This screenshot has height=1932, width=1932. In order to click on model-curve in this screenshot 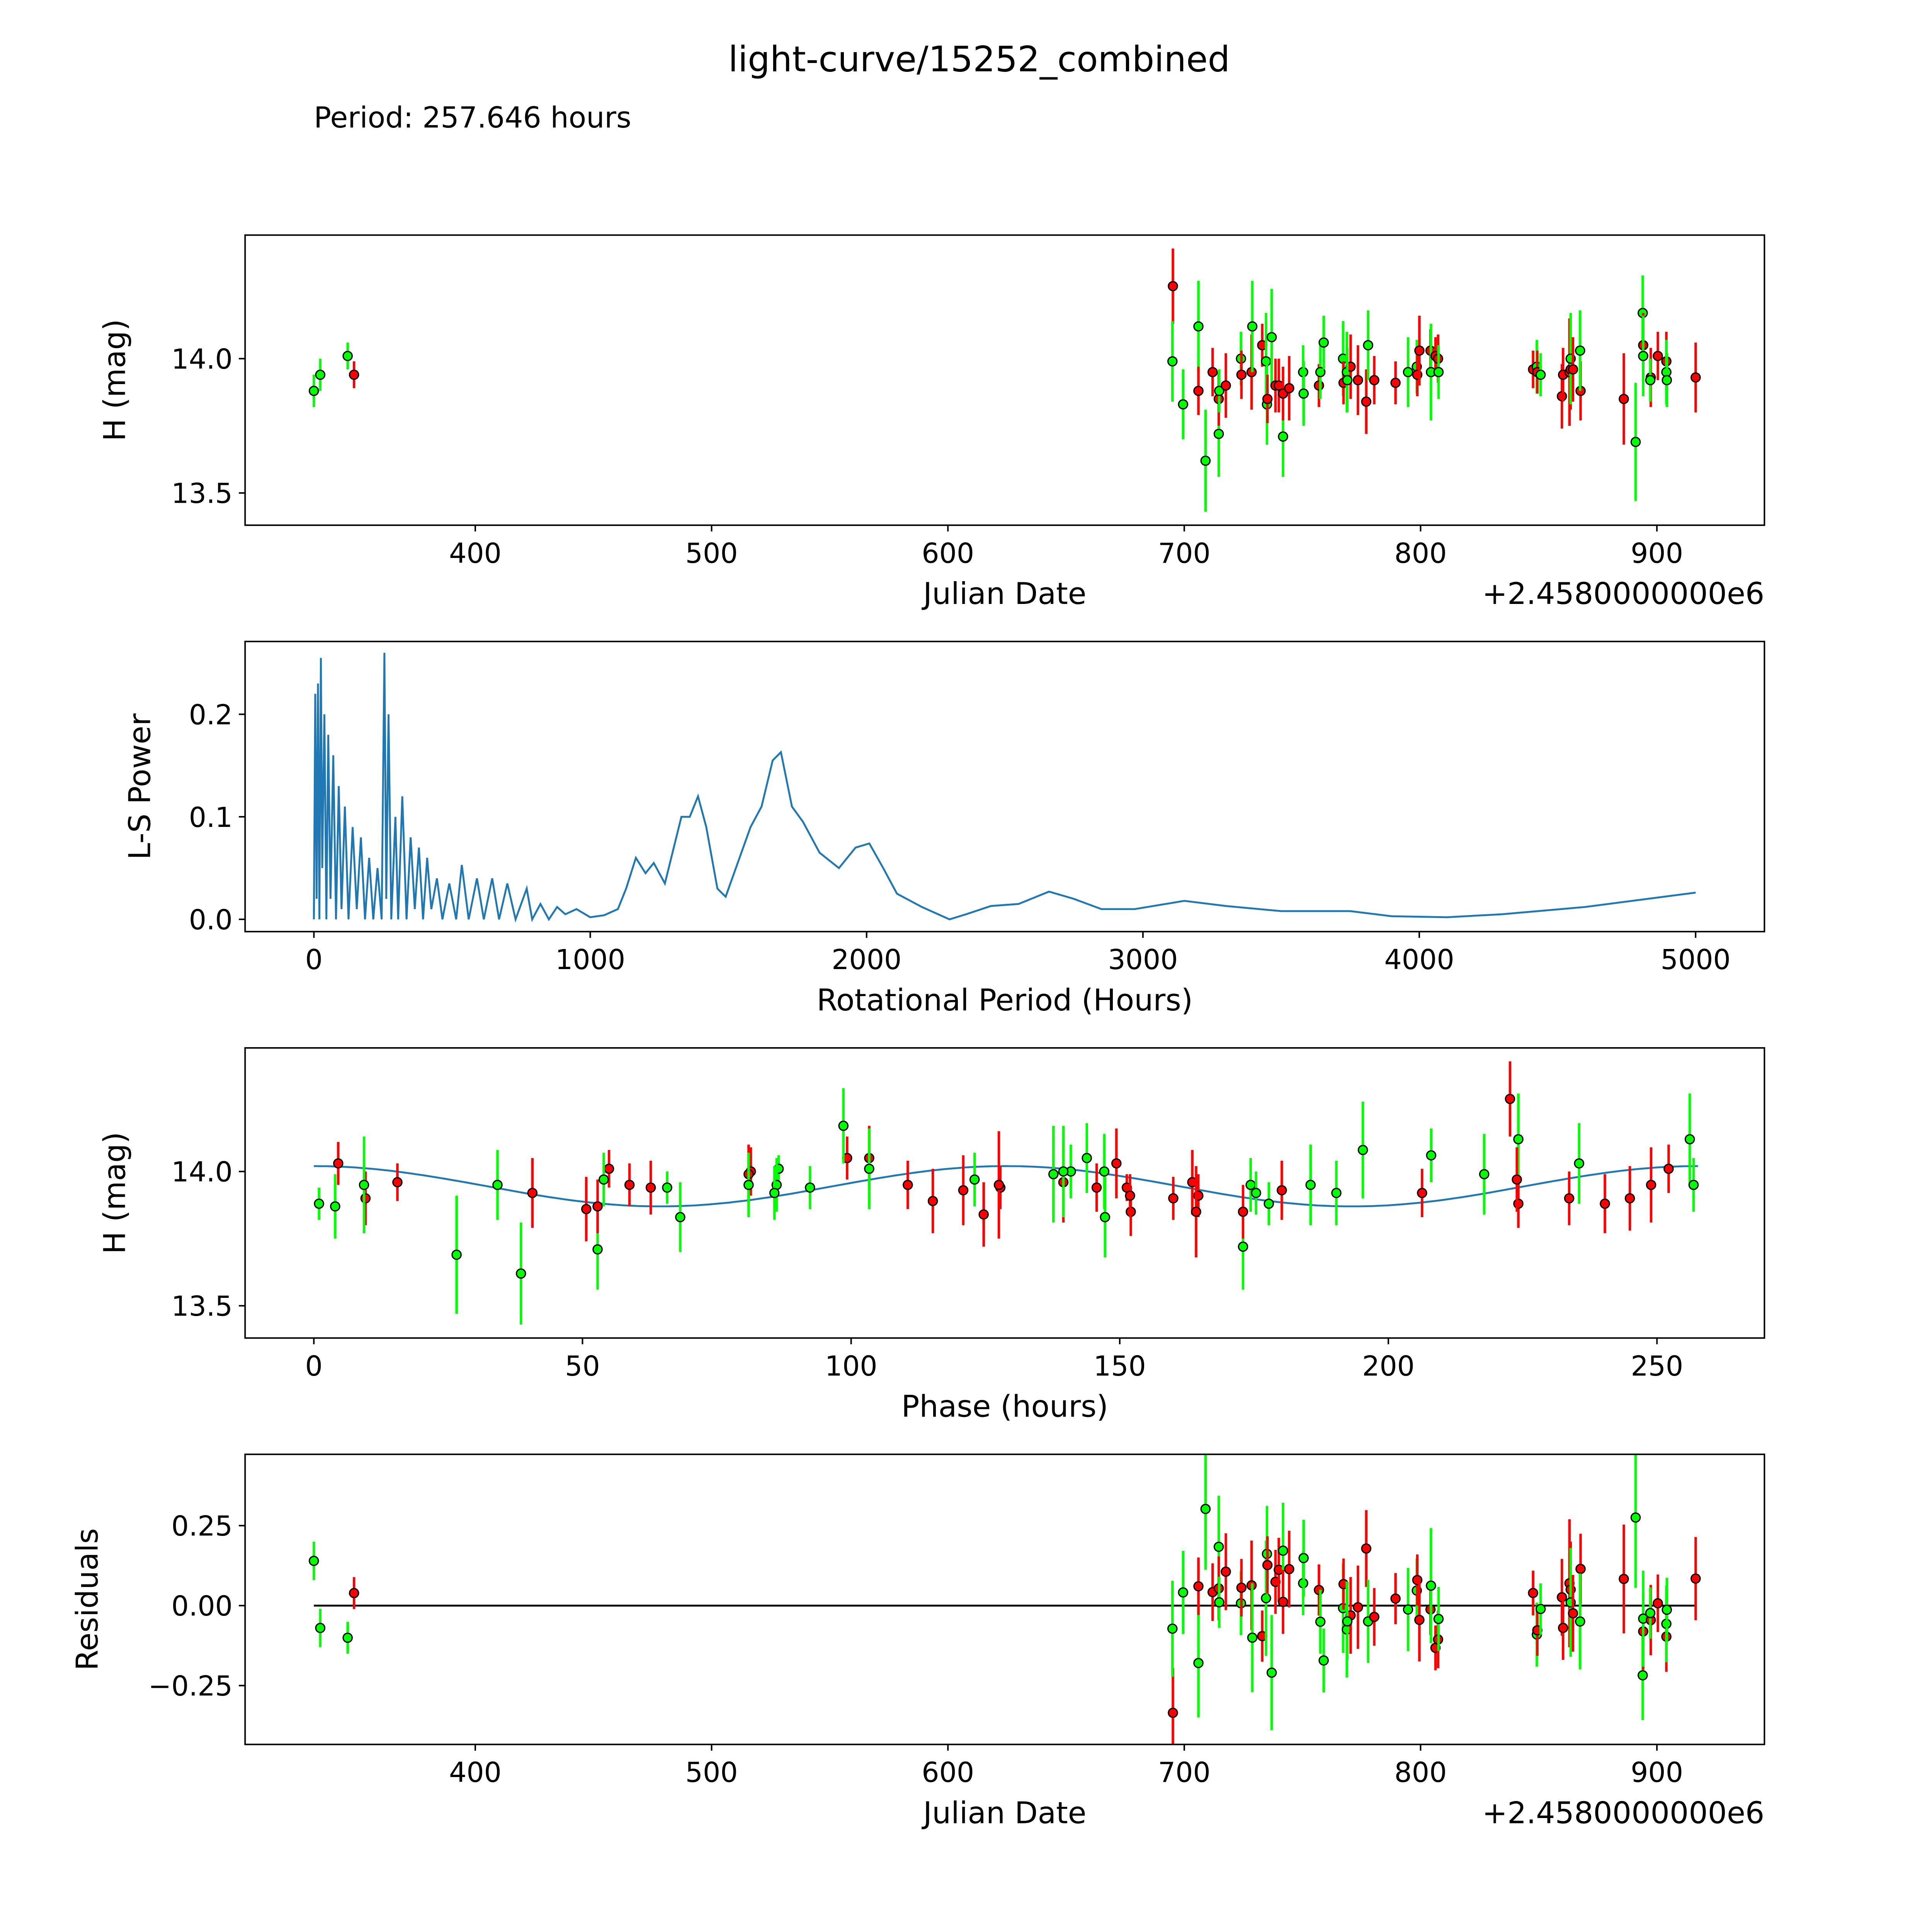, I will do `click(1006, 1186)`.